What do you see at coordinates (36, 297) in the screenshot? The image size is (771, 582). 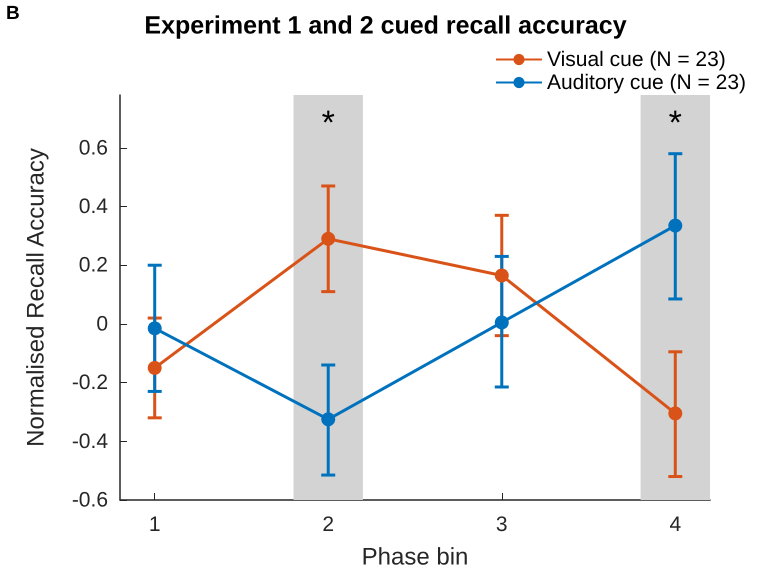 I see `y-axis-title: Normalised Recall Accuracy` at bounding box center [36, 297].